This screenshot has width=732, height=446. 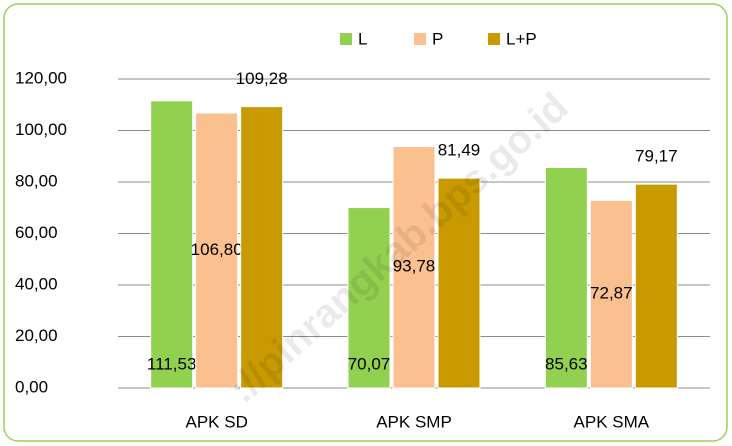 I want to click on value-label: 109,28, so click(x=262, y=78).